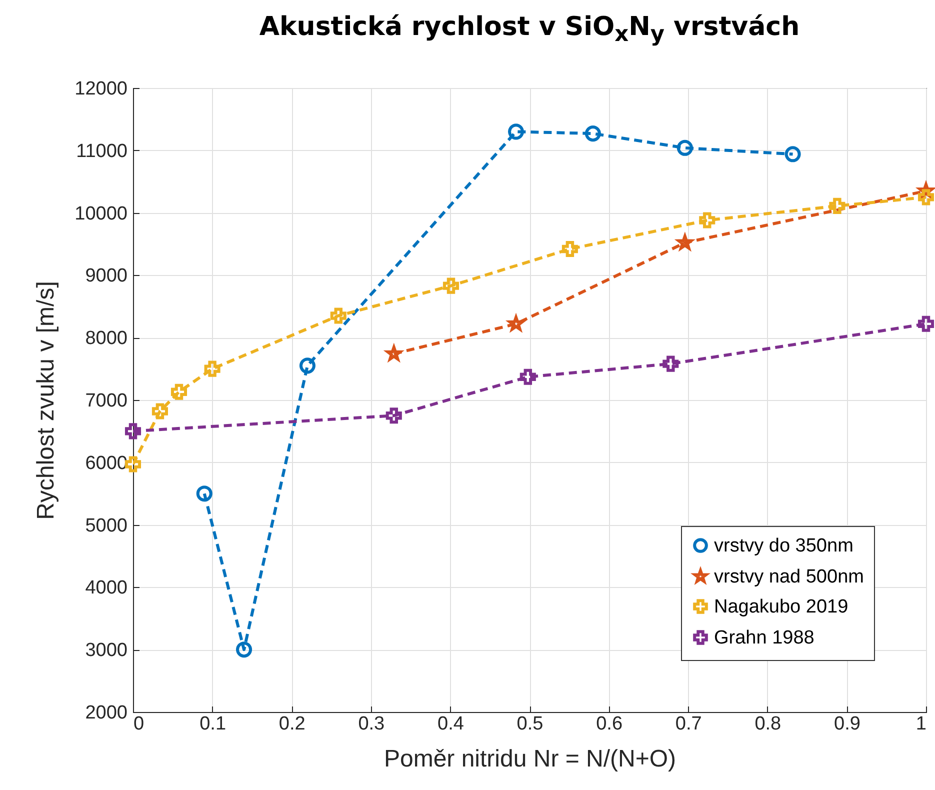 The width and height of the screenshot is (935, 790). What do you see at coordinates (46, 400) in the screenshot?
I see `y-axis-title: Rychlost zvuku v [m/s]` at bounding box center [46, 400].